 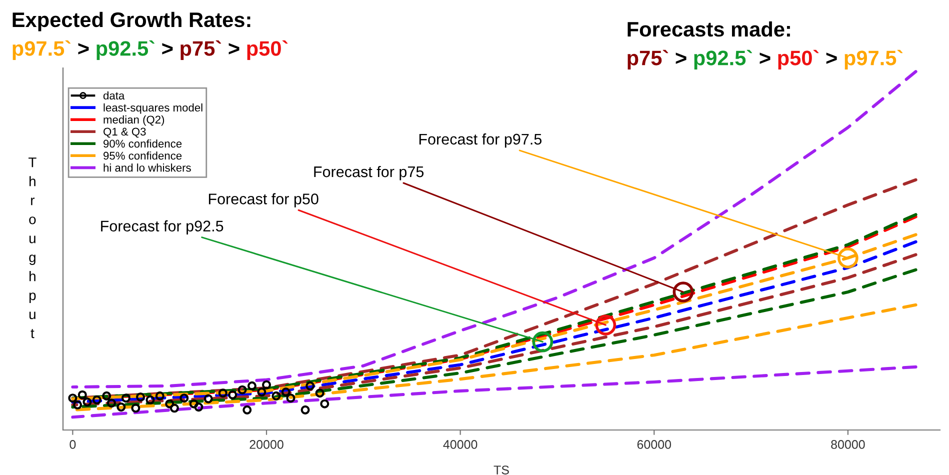 I want to click on x-tick-label: 40000, so click(x=460, y=444).